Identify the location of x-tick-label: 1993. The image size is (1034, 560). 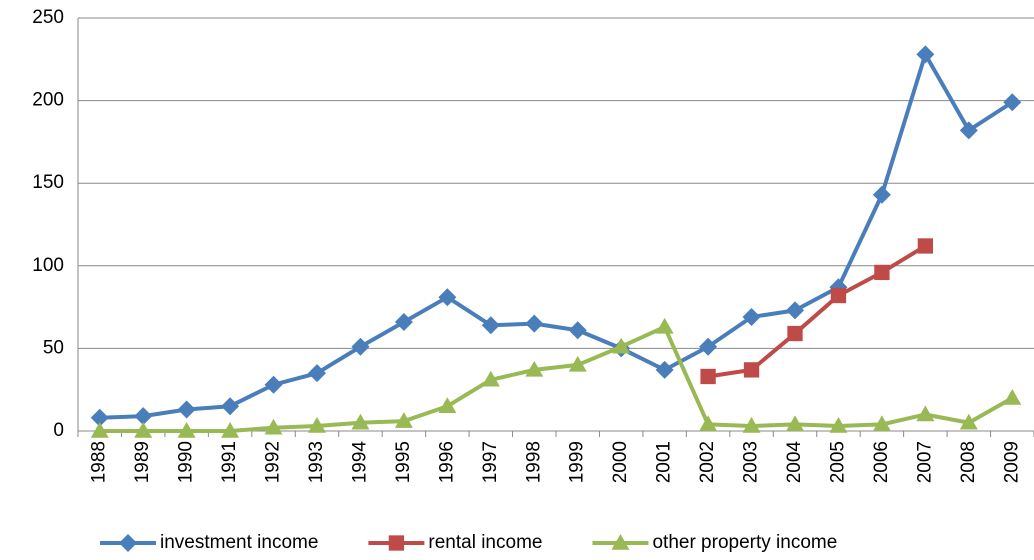
(316, 462).